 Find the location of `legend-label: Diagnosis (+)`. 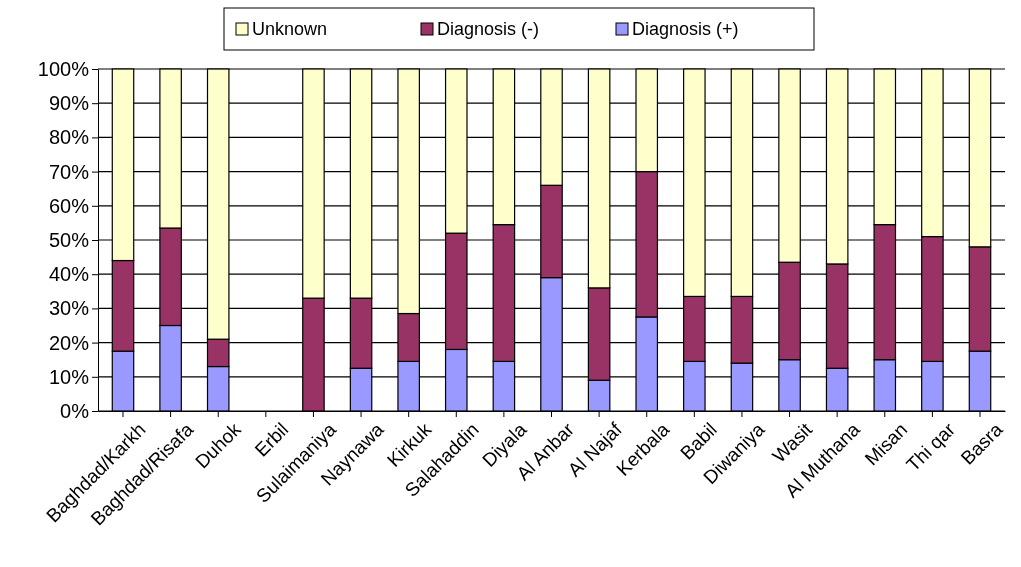

legend-label: Diagnosis (+) is located at coordinates (685, 29).